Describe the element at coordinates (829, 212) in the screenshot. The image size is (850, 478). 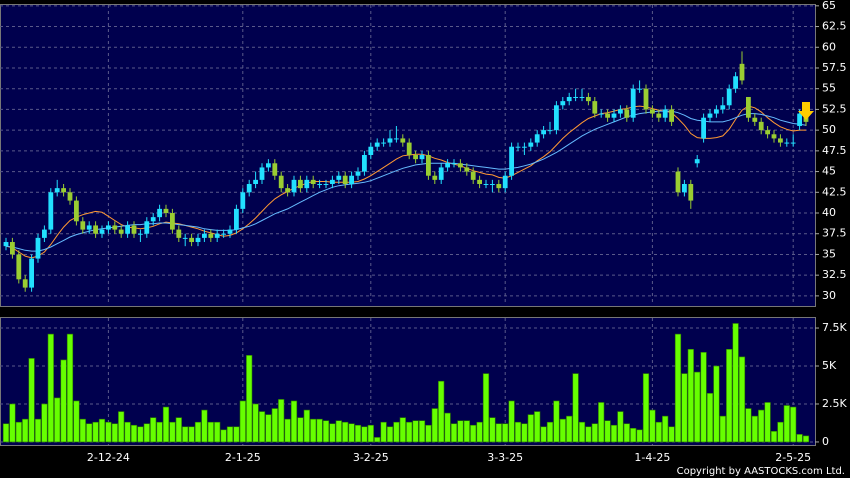
I see `y-tick-label: 40` at that location.